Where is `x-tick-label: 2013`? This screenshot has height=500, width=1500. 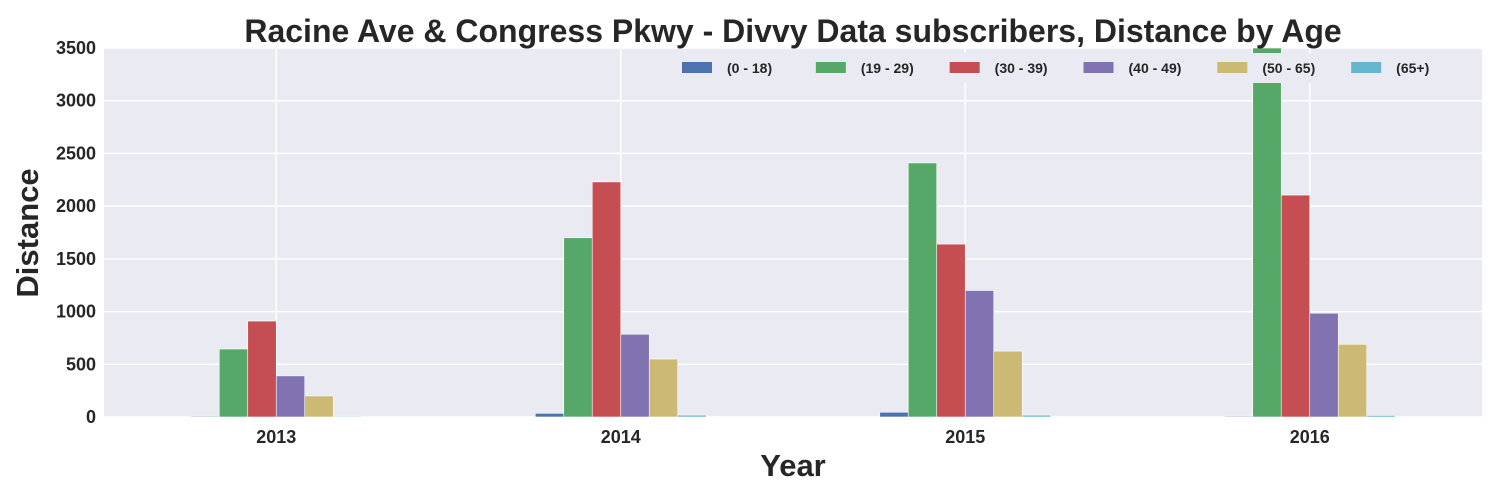 x-tick-label: 2013 is located at coordinates (276, 437).